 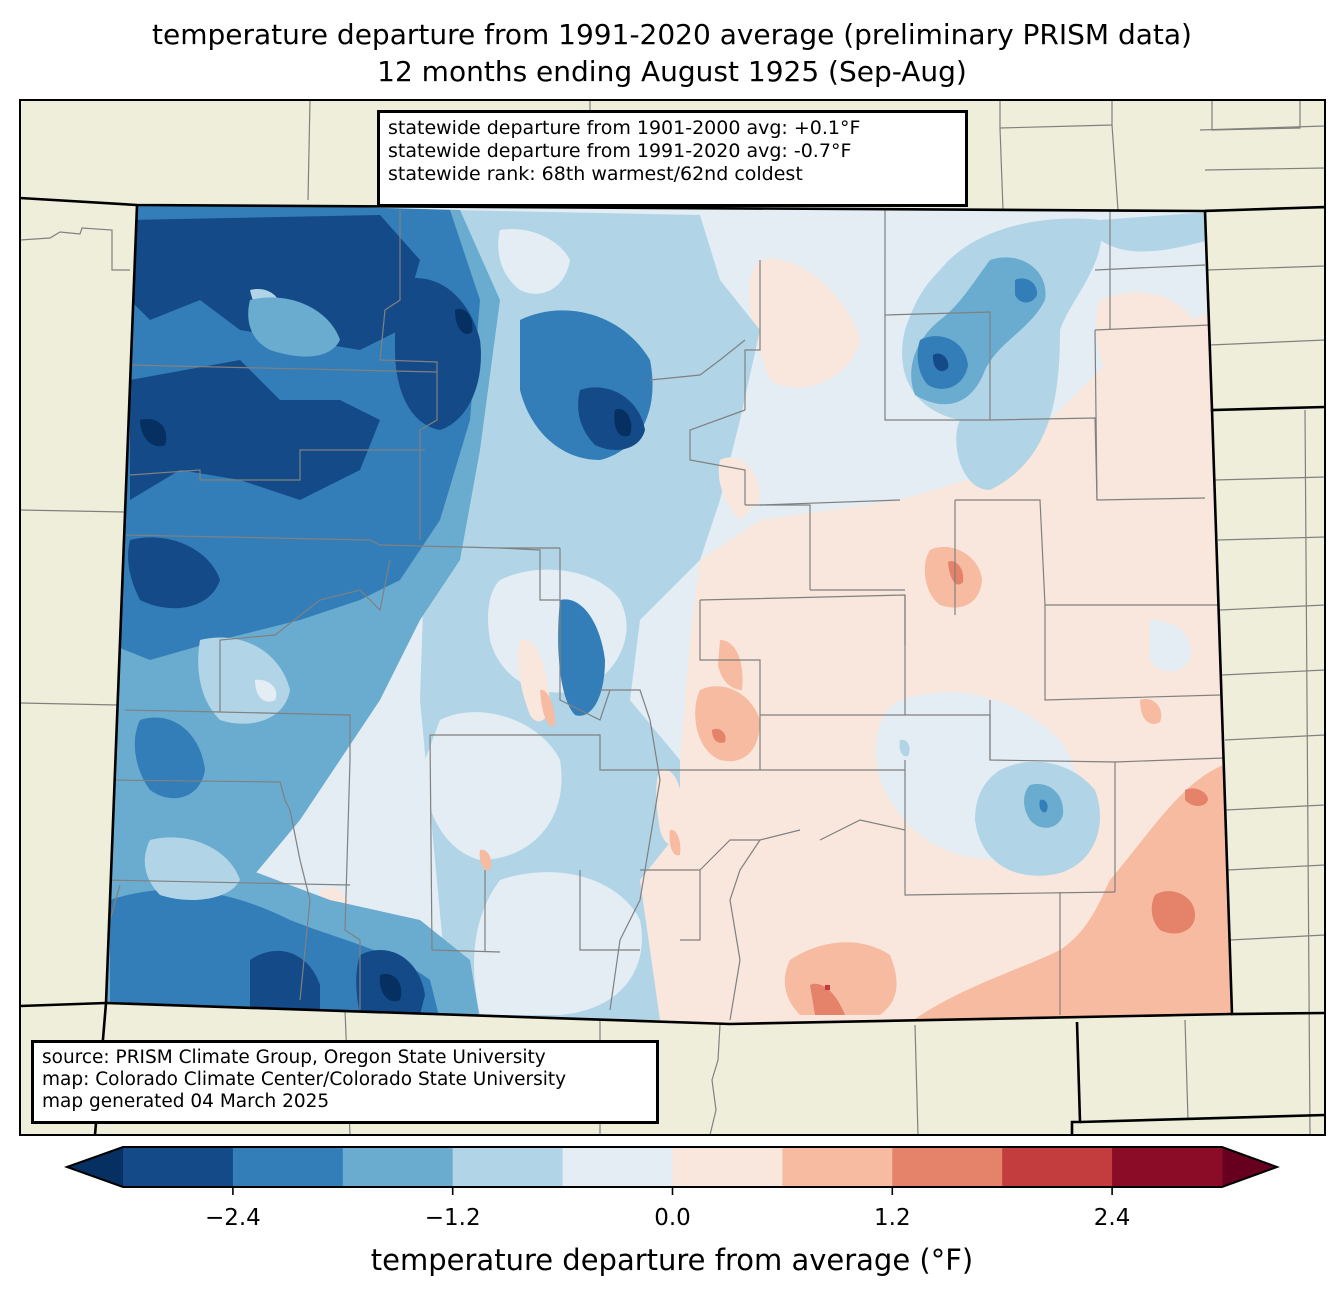 I want to click on colorbar-over-arrow, so click(x=1249, y=1167).